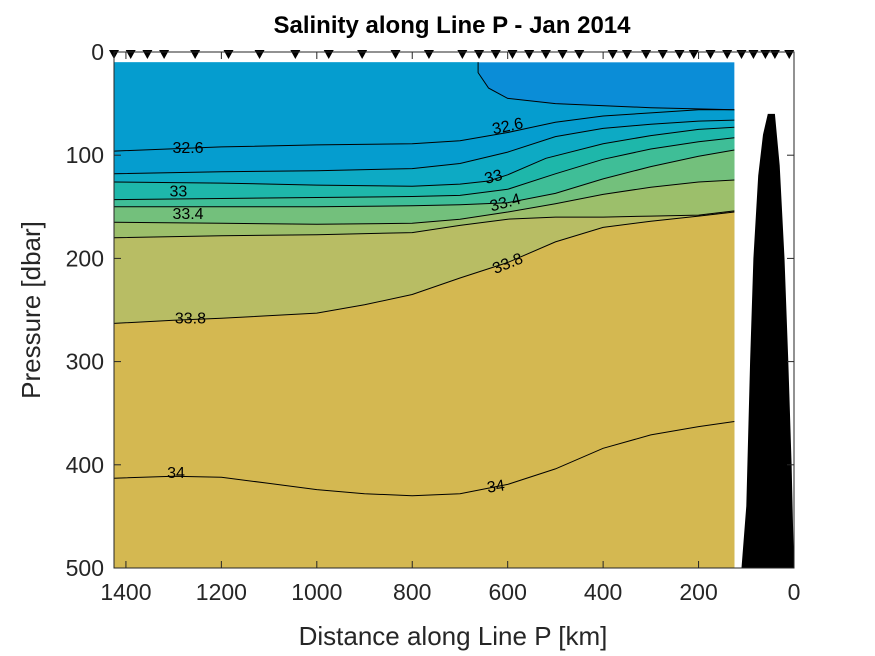 This screenshot has width=875, height=656. I want to click on x-tick-label: 1000, so click(316, 592).